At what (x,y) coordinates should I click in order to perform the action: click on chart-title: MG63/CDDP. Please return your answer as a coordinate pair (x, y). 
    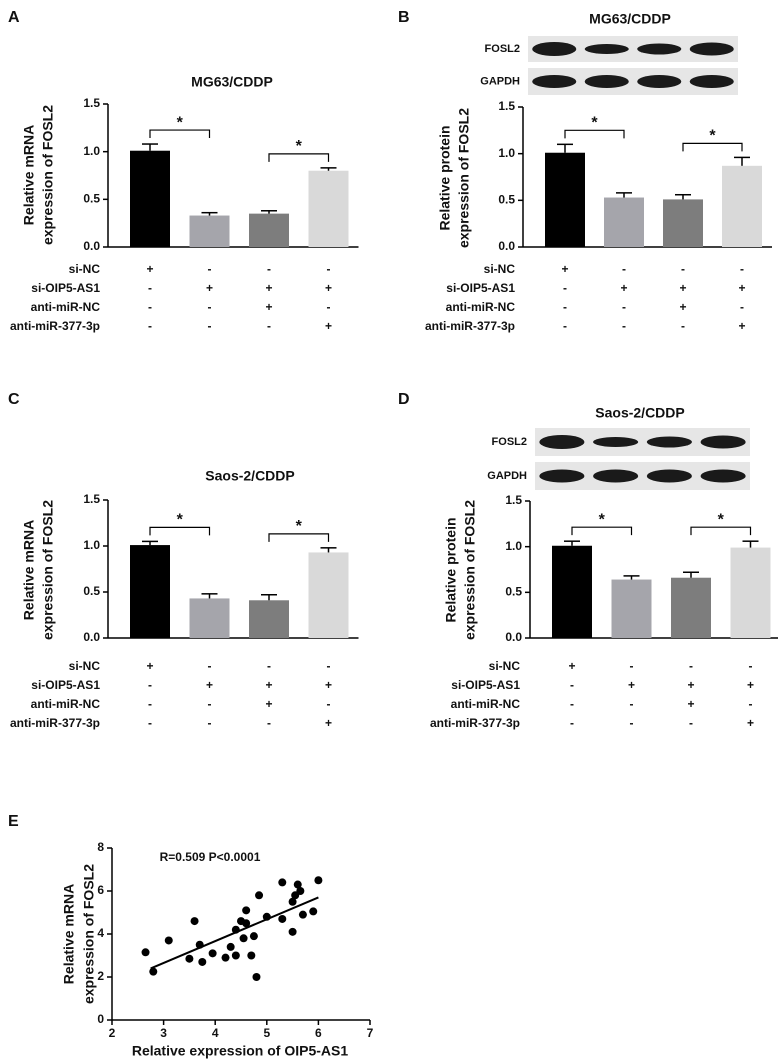
    Looking at the image, I should click on (630, 19).